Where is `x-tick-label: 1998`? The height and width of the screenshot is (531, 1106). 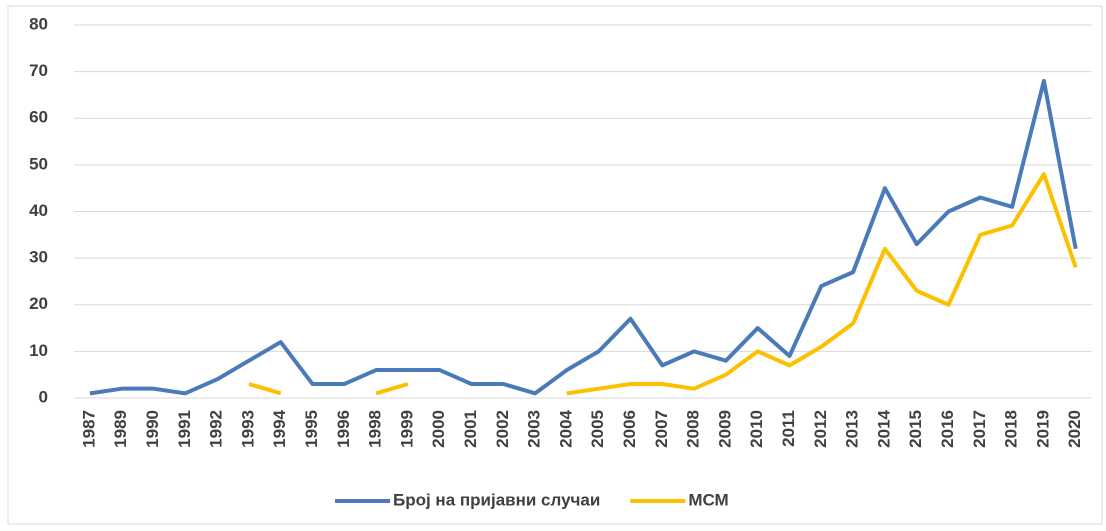 x-tick-label: 1998 is located at coordinates (375, 429).